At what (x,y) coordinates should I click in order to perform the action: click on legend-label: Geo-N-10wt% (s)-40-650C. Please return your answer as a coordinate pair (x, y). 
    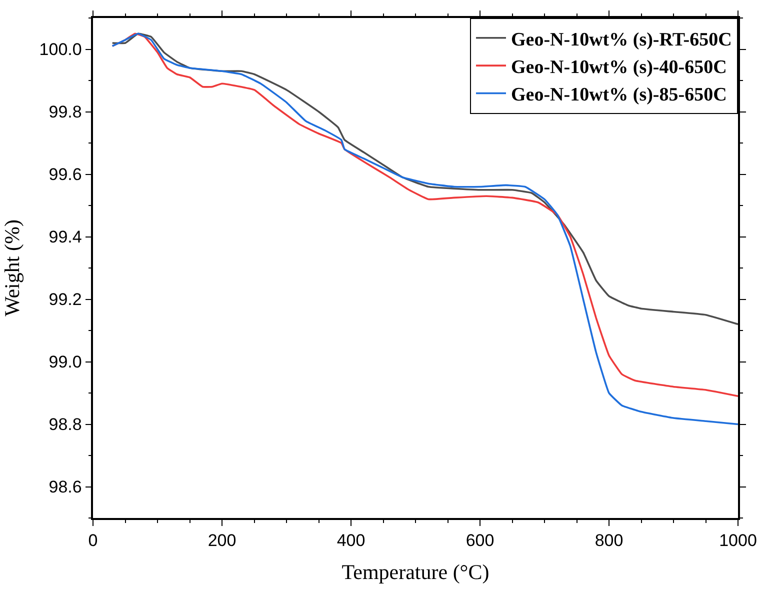
    Looking at the image, I should click on (619, 67).